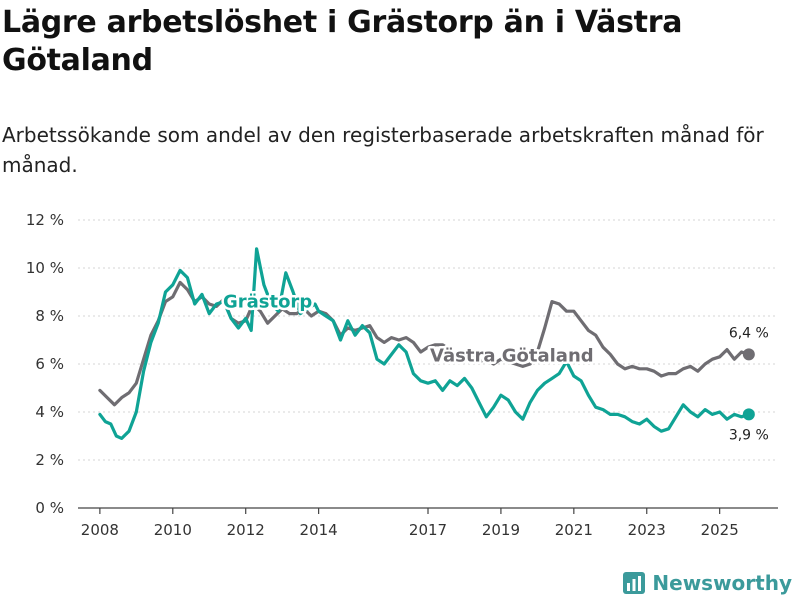 Image resolution: width=800 pixels, height=600 pixels. I want to click on x-tick-label: 2017, so click(428, 530).